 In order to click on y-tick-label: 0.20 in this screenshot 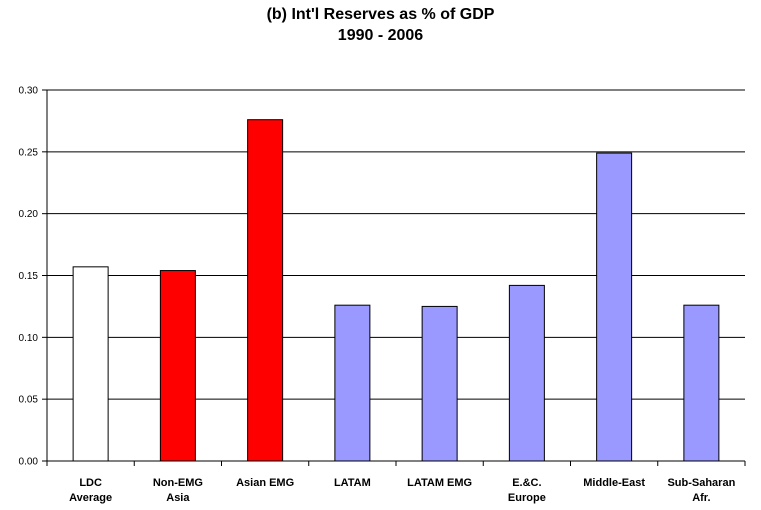, I will do `click(29, 214)`.